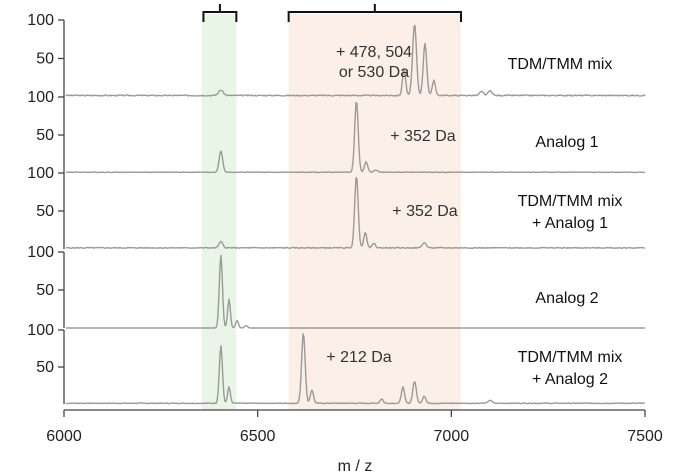 Image resolution: width=684 pixels, height=475 pixels. What do you see at coordinates (645, 436) in the screenshot?
I see `x-tick-label-7500: 7500` at bounding box center [645, 436].